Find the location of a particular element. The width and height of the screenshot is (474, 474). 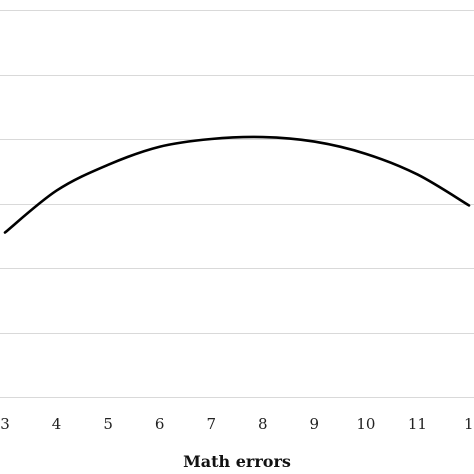

x-tick-label: 9 is located at coordinates (315, 424).